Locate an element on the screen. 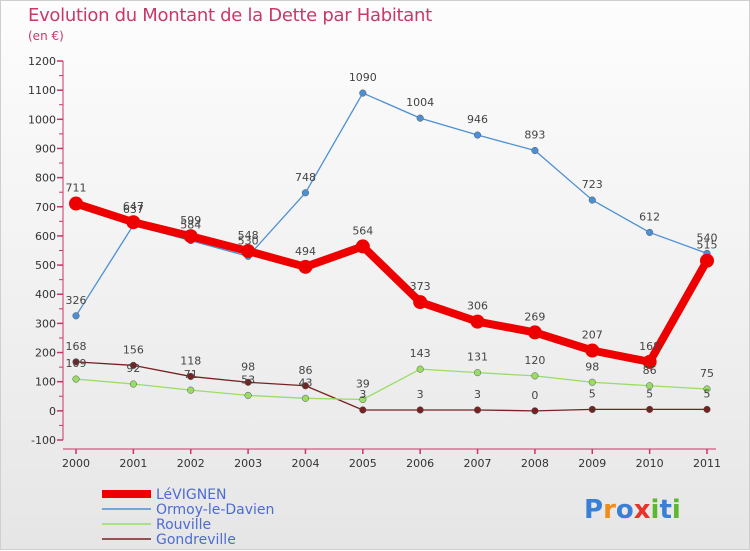 The width and height of the screenshot is (750, 551). x-tick-label: 2008 is located at coordinates (535, 463).